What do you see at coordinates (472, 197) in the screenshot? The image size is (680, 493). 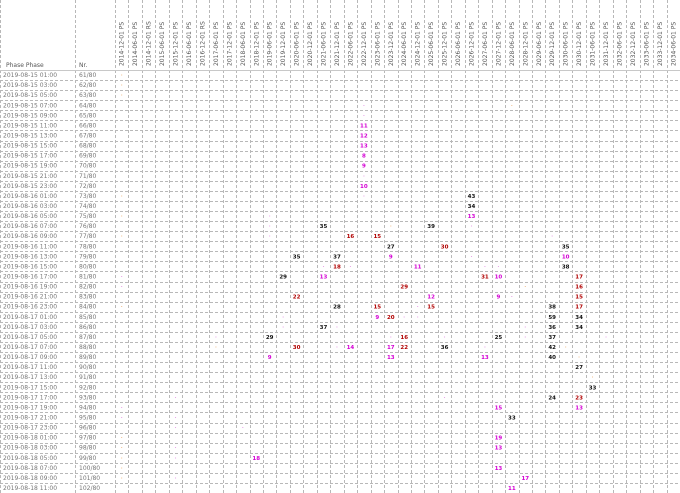 I see `grid-cell: 43` at bounding box center [472, 197].